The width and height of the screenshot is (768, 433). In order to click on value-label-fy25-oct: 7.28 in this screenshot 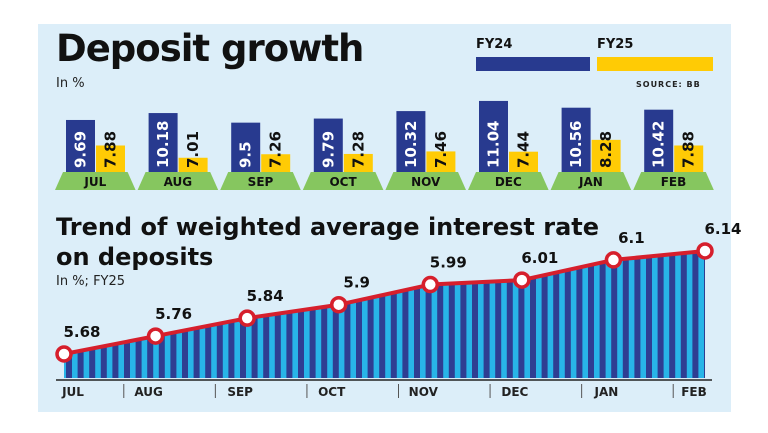, I will do `click(358, 149)`.